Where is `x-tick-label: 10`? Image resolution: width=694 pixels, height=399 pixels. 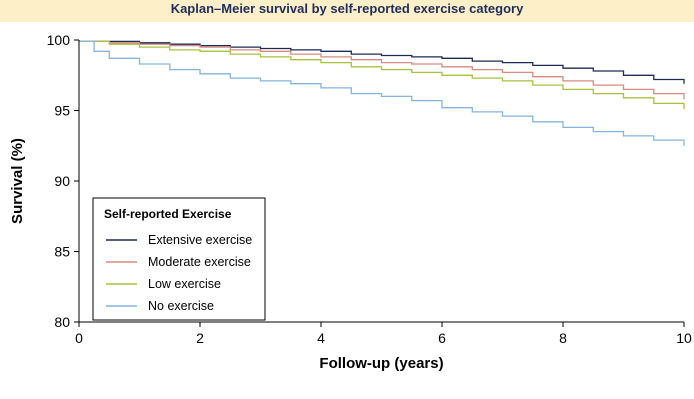
x-tick-label: 10 is located at coordinates (684, 338).